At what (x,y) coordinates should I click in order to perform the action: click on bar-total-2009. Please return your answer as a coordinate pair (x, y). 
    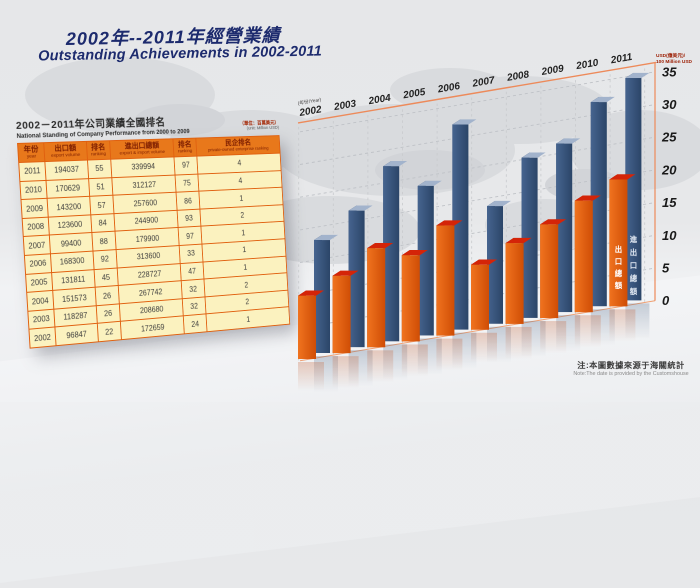
    Looking at the image, I should click on (564, 228).